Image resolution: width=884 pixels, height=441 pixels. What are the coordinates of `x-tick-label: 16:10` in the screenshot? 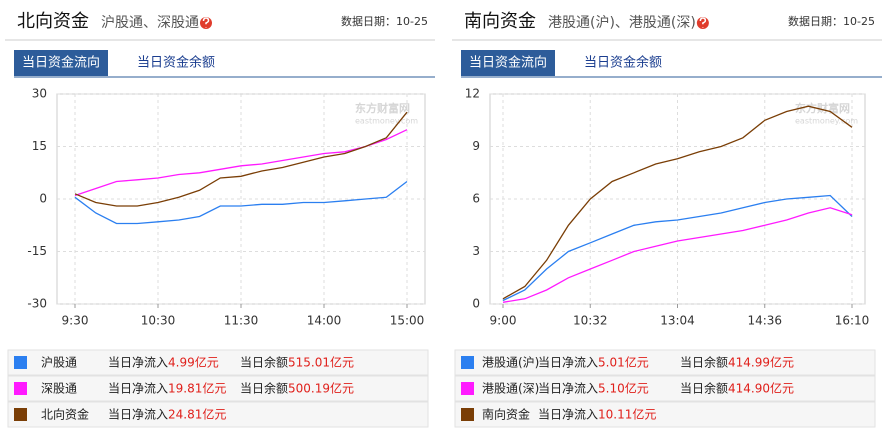 It's located at (852, 321).